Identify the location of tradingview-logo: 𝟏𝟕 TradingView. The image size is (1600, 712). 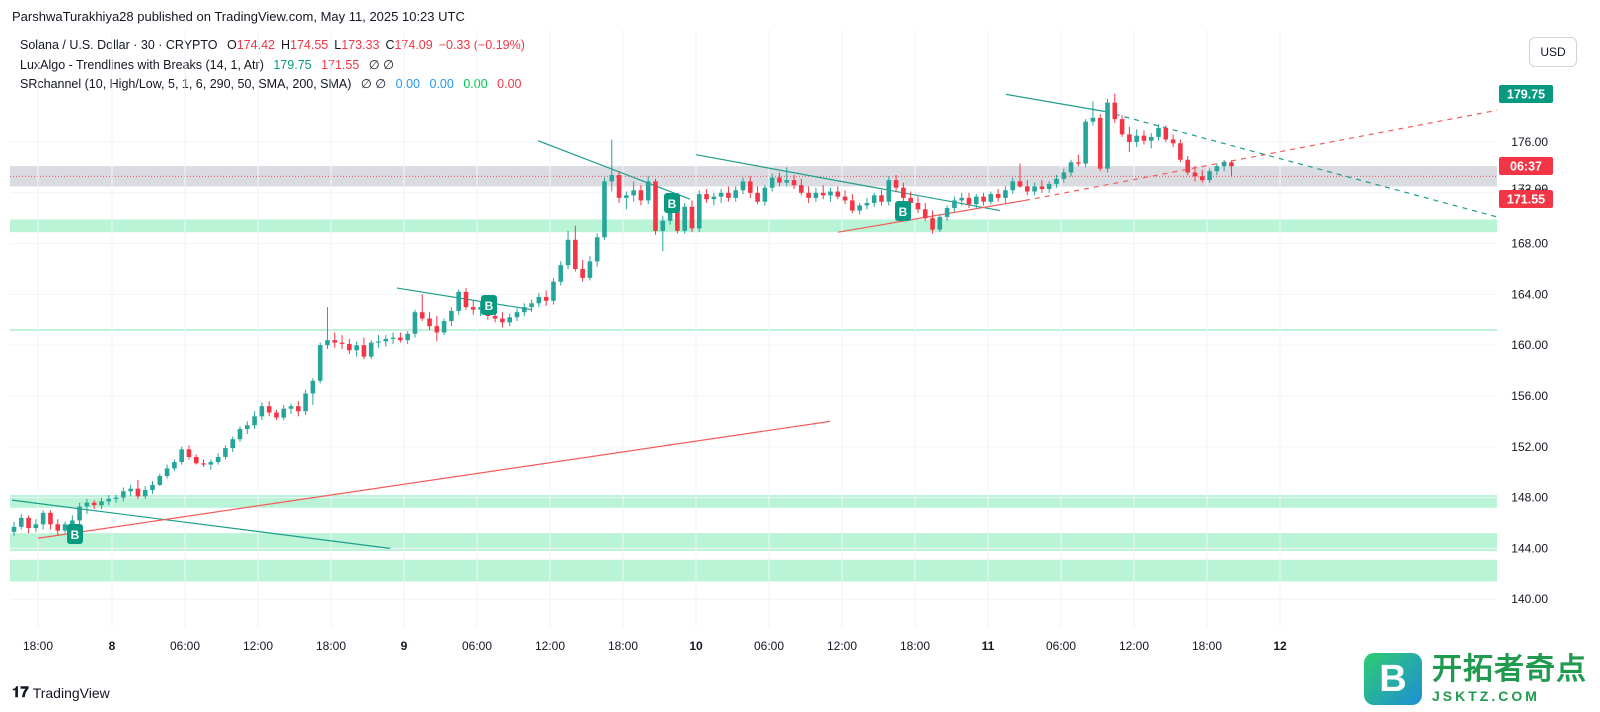
(61, 692).